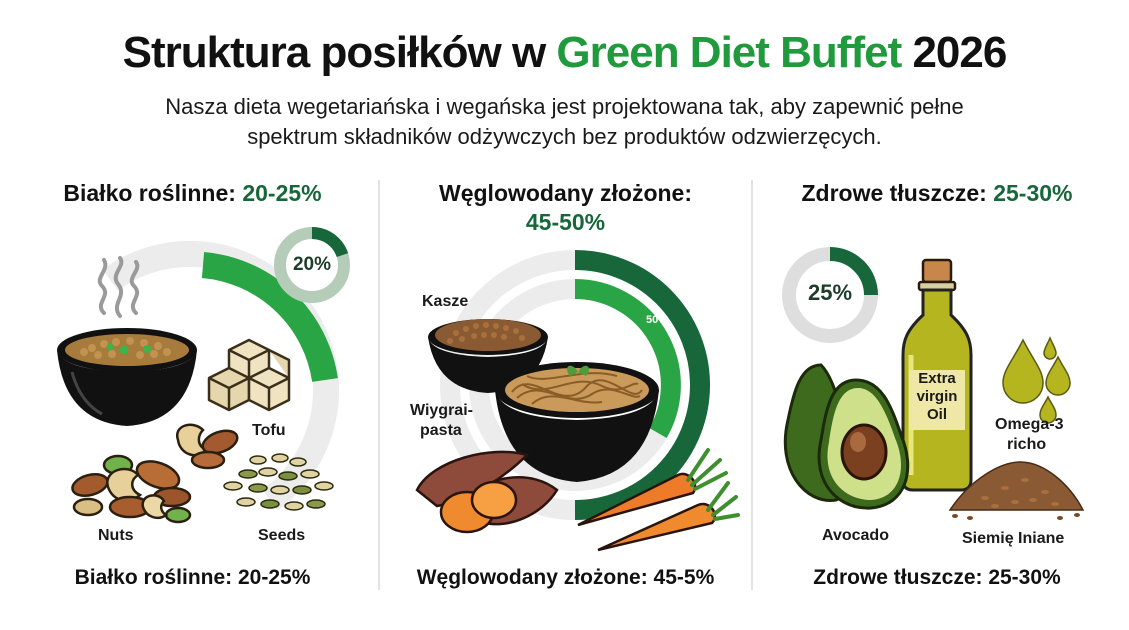  I want to click on panel-title: Zdrowe tłuszcze: 25-30%, so click(937, 193).